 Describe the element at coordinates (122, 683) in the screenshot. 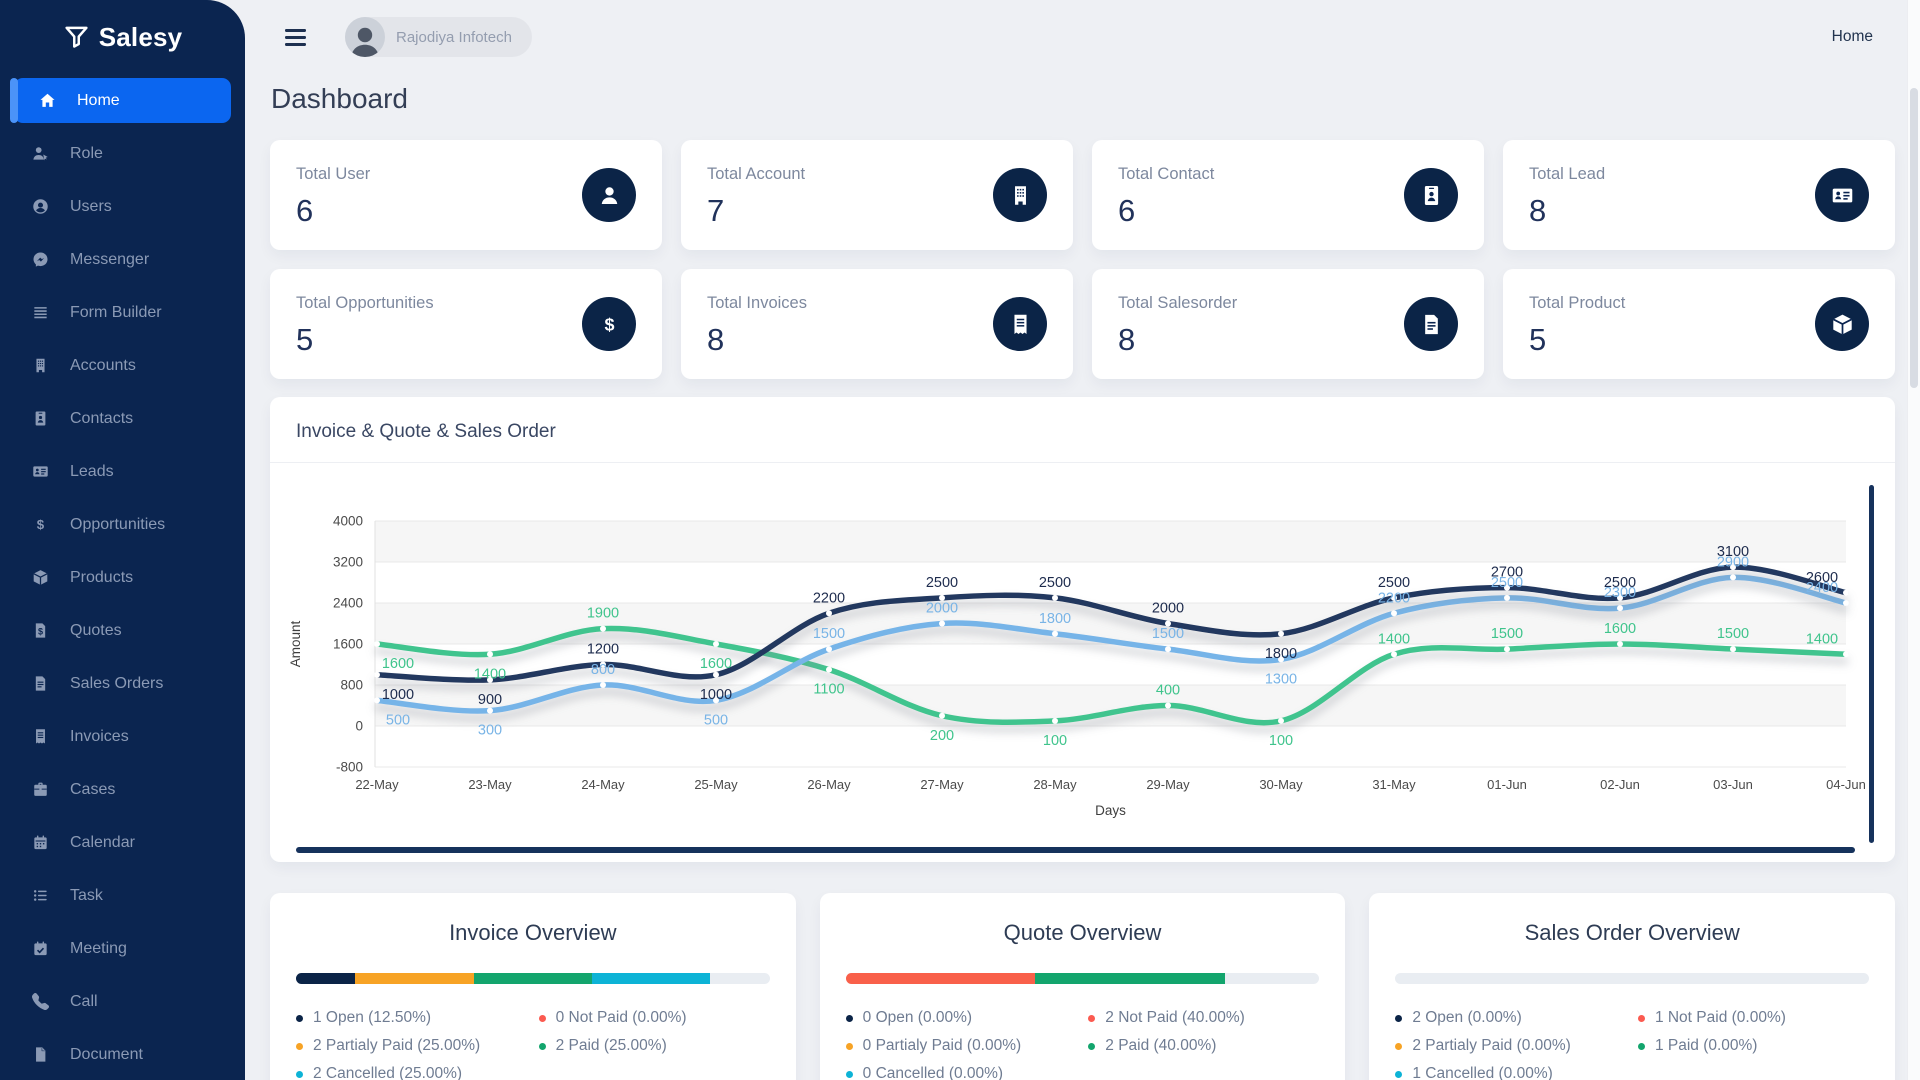

I see `sidebar-item-sales-orders: Sales Orders` at that location.